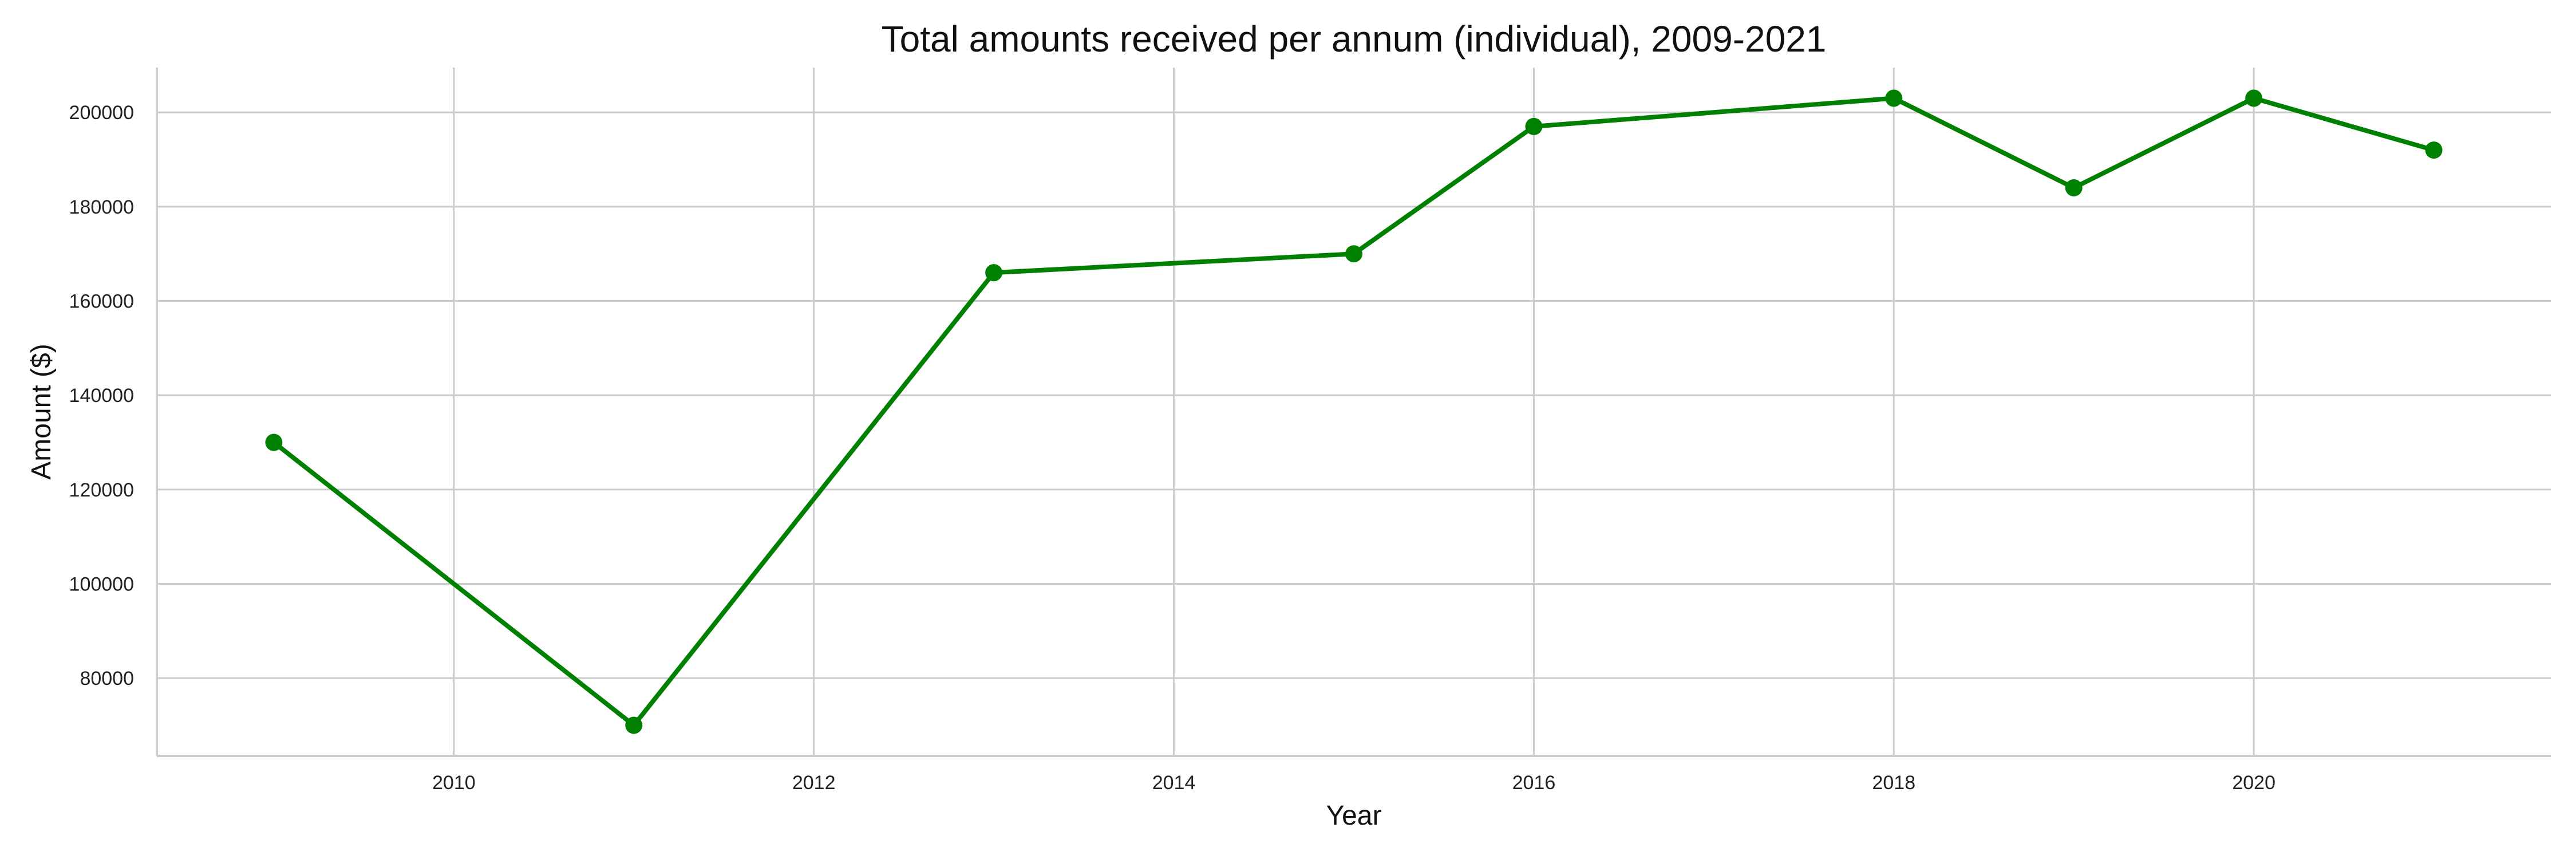 The image size is (2576, 859). What do you see at coordinates (101, 113) in the screenshot?
I see `y-tick-label: 200000` at bounding box center [101, 113].